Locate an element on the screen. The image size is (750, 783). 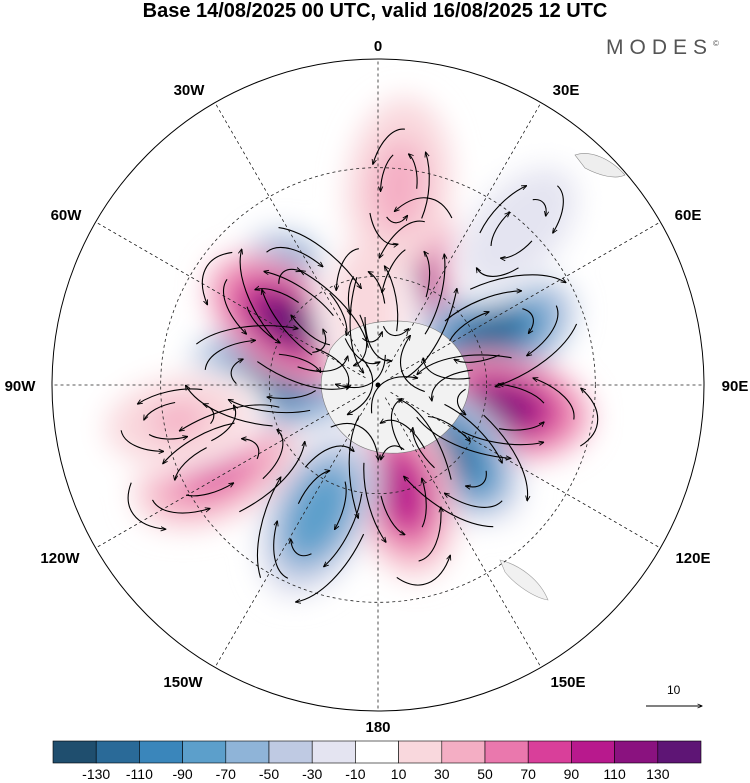
south-pole-marker is located at coordinates (378, 385).